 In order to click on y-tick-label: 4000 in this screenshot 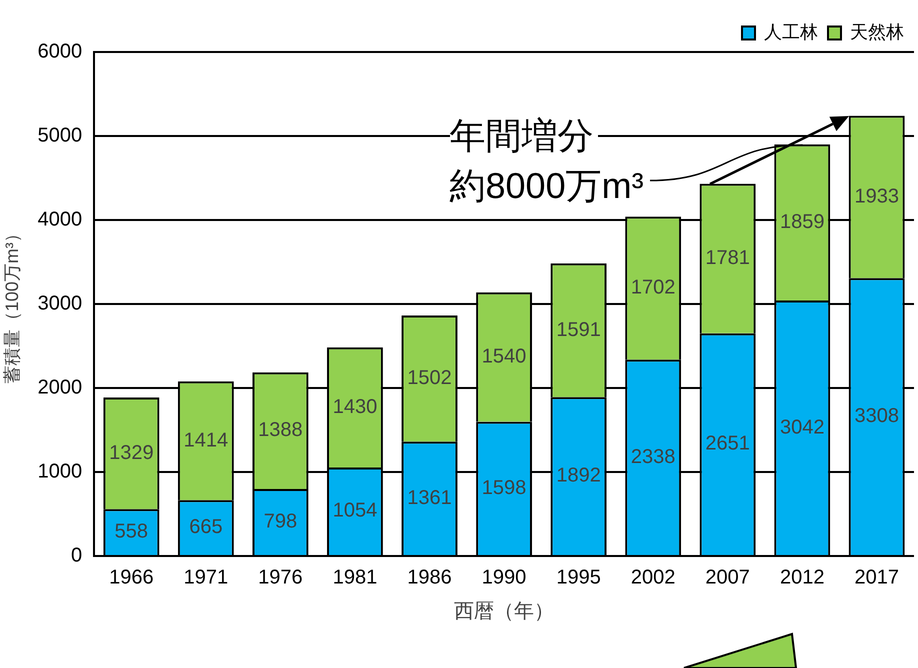, I will do `click(60, 219)`.